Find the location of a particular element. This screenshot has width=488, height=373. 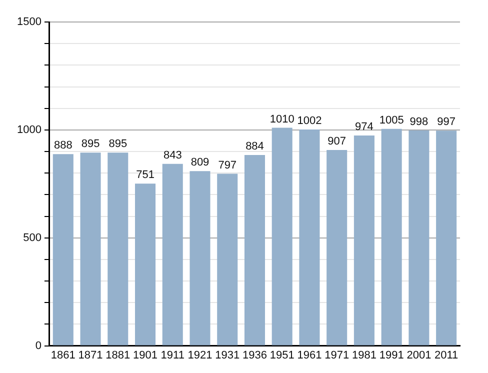

data-label: 997 is located at coordinates (446, 122).